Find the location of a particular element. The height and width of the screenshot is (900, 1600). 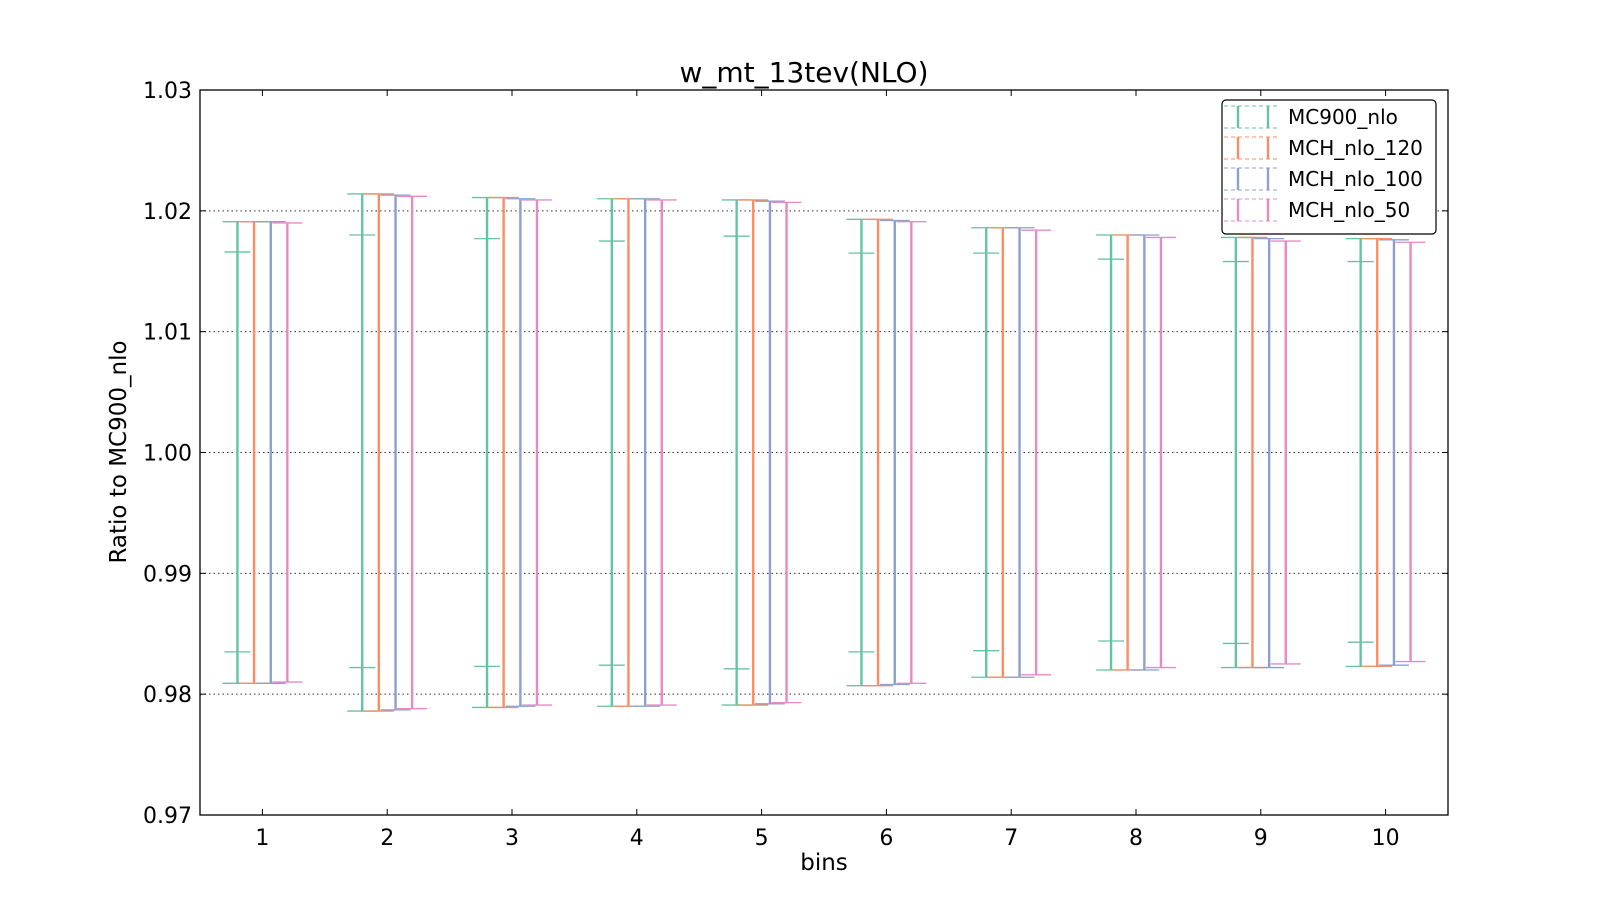

x-tick-label: 4 is located at coordinates (637, 838).